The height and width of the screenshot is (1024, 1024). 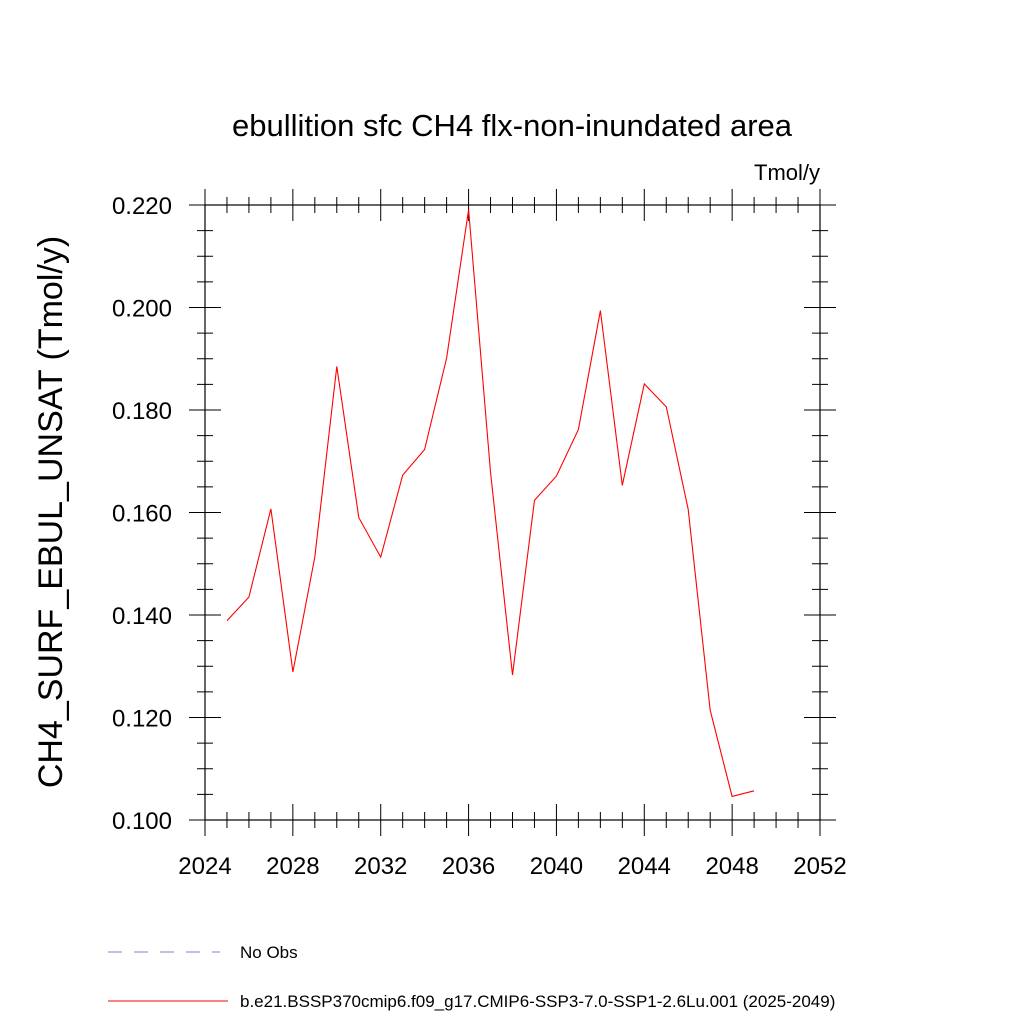 I want to click on y-tick-label: 0.120, so click(x=142, y=719).